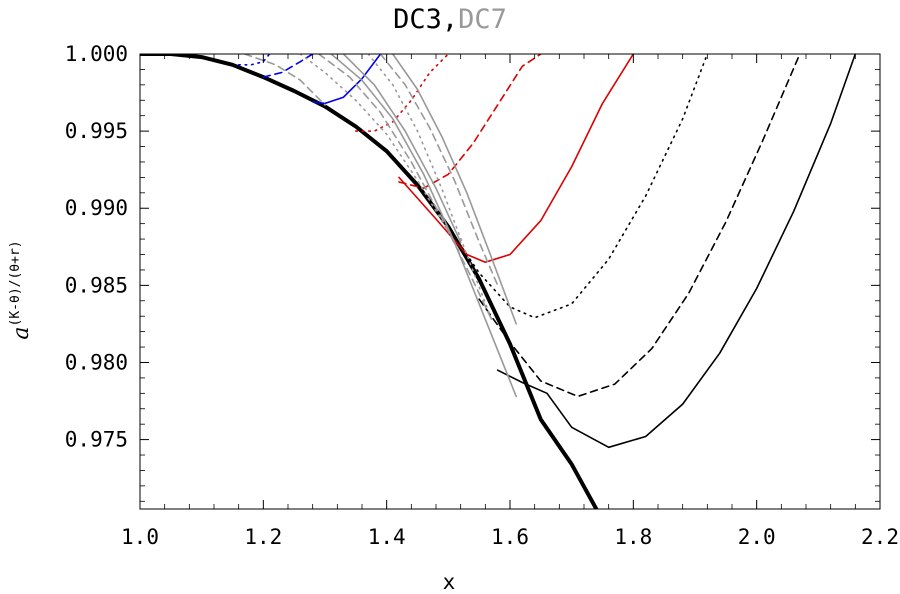  I want to click on y-axis-label: a(K-θ)/(θ+r), so click(21, 289).